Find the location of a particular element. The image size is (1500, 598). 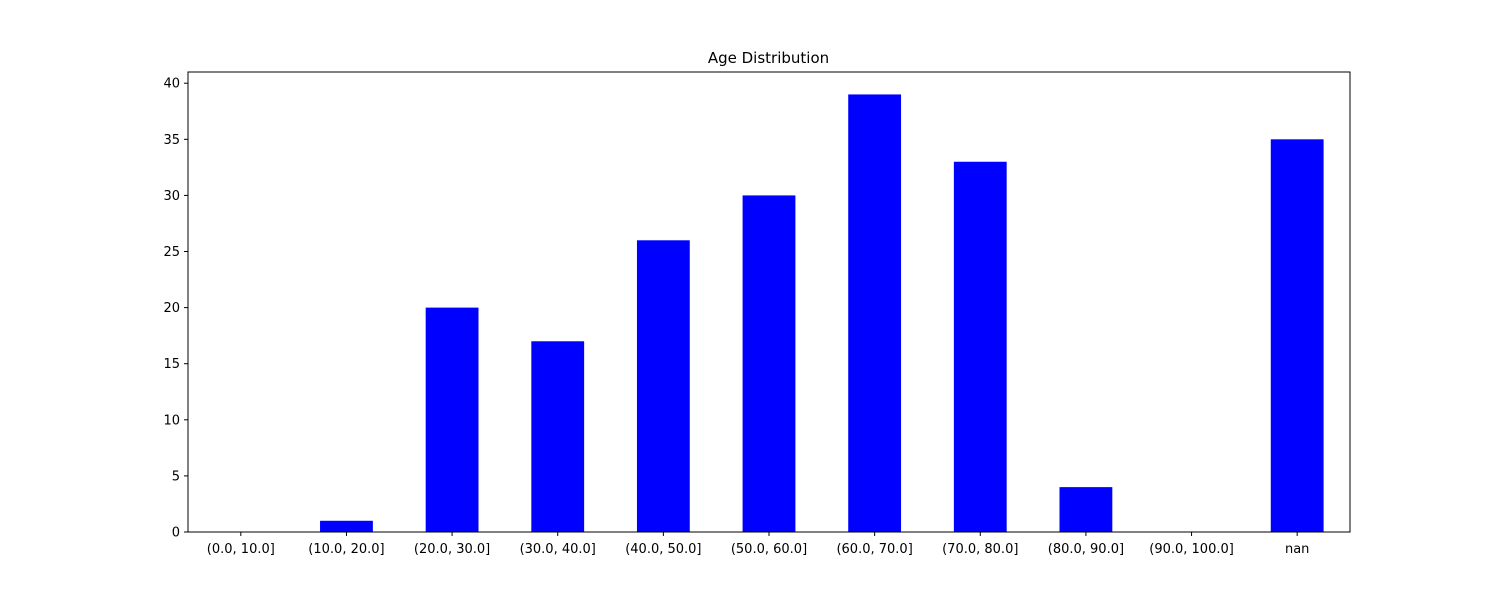

y-tick-label-2: 10 is located at coordinates (171, 420).